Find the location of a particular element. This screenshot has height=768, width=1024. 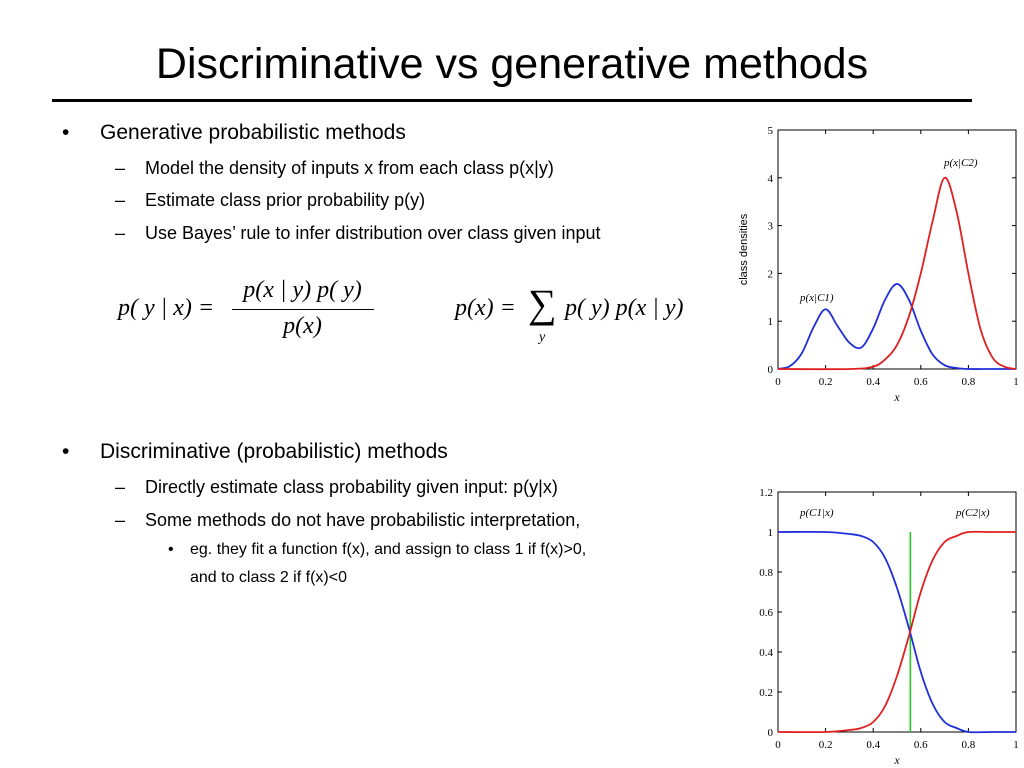

marginal-lhs: p(x) = is located at coordinates (485, 308).